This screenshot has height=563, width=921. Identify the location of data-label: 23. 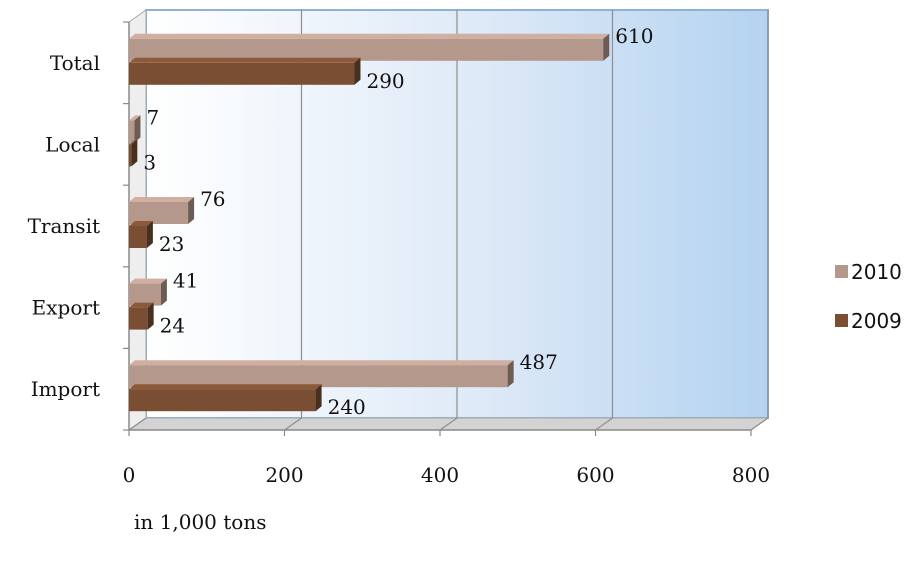
(171, 244).